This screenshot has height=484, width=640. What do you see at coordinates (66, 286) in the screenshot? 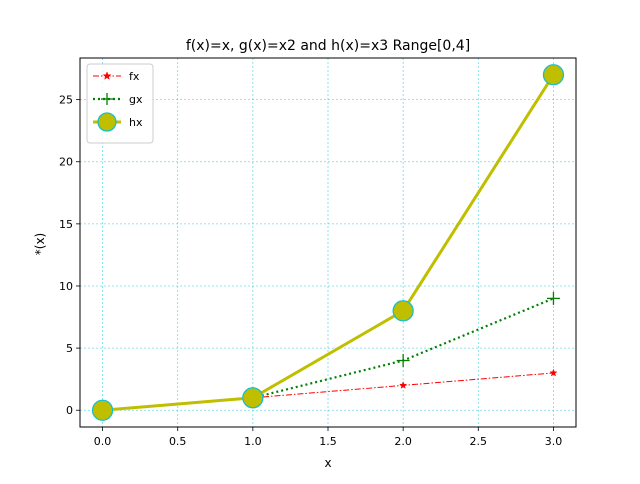
I see `y-tick-label: 10` at bounding box center [66, 286].